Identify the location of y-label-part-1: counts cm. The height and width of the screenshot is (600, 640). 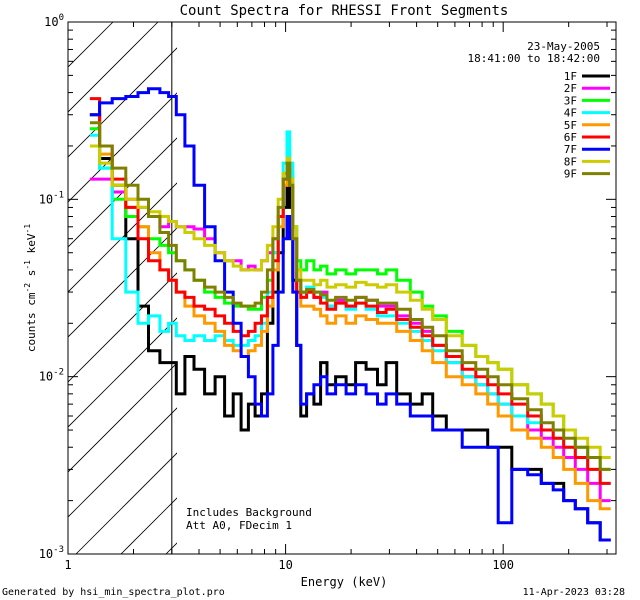
(31, 322).